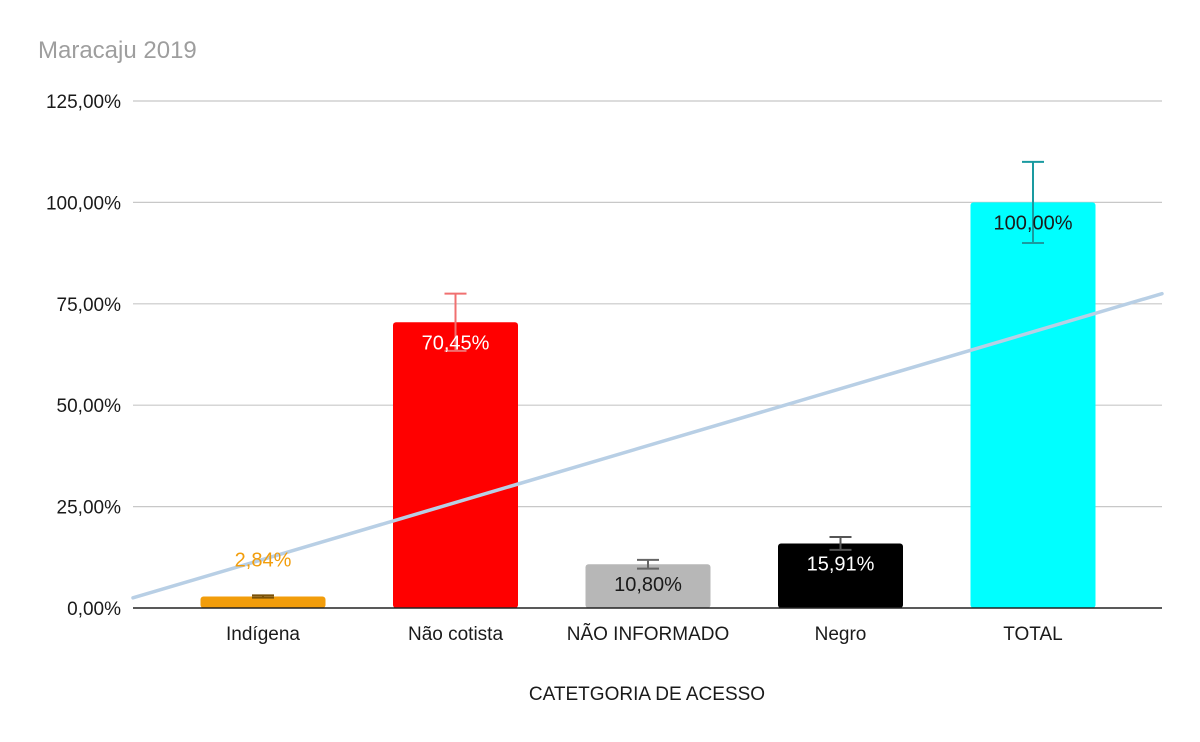 Image resolution: width=1200 pixels, height=742 pixels. I want to click on y-tick-label: 25,00%, so click(89, 508).